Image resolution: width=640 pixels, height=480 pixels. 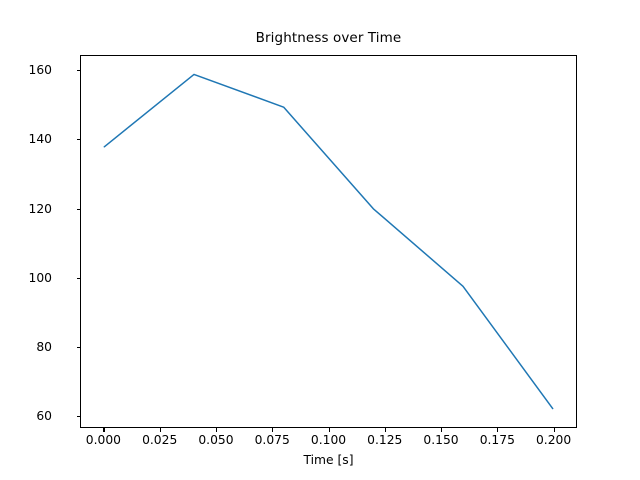 What do you see at coordinates (160, 440) in the screenshot?
I see `x-tick-label: 0.025` at bounding box center [160, 440].